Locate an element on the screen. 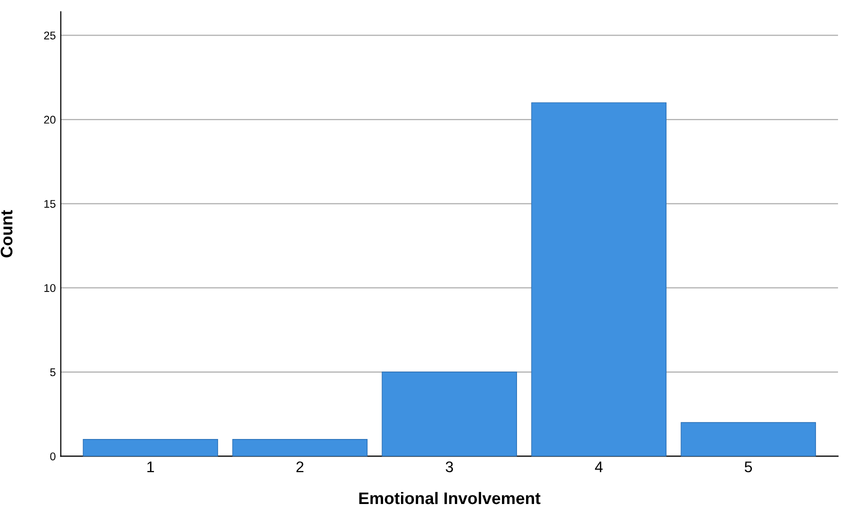 Image resolution: width=856 pixels, height=512 pixels. x-tick-label: 2 is located at coordinates (300, 466).